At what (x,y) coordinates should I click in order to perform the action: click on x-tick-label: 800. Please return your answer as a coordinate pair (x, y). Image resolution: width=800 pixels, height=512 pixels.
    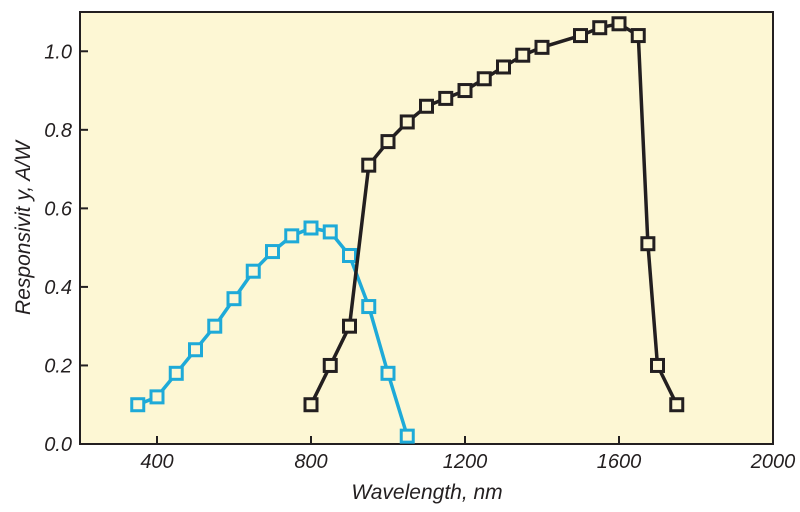
    Looking at the image, I should click on (310, 462).